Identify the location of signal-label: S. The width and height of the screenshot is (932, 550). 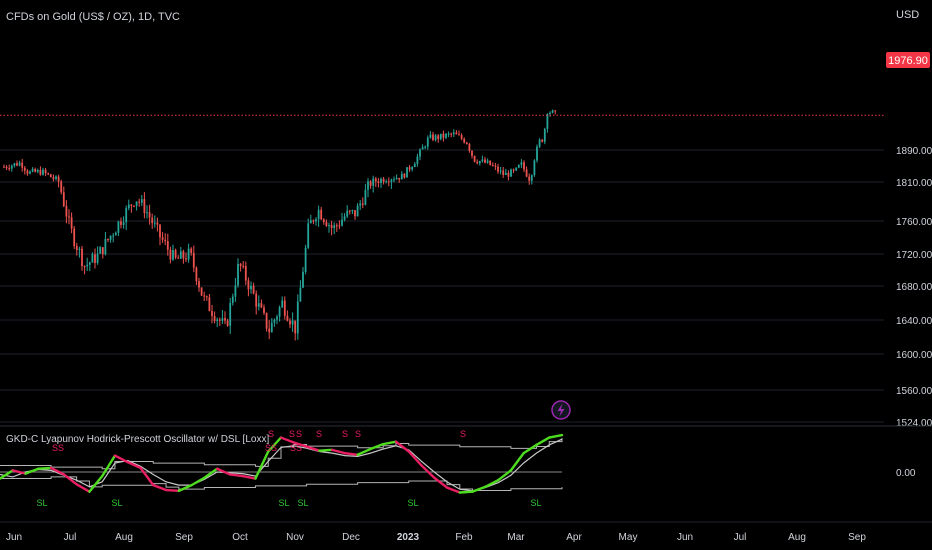
(345, 434).